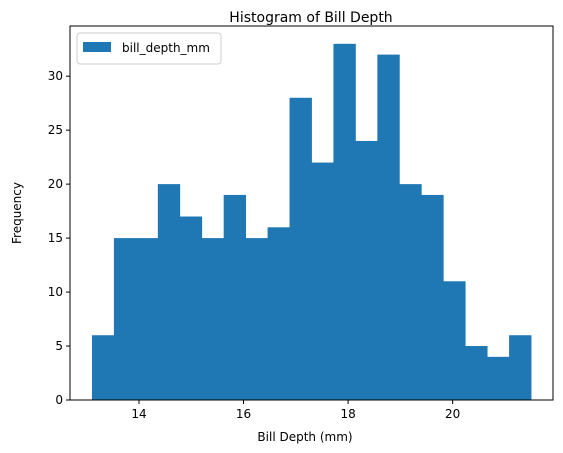 The image size is (563, 453). I want to click on y-tick-label: 25, so click(55, 130).